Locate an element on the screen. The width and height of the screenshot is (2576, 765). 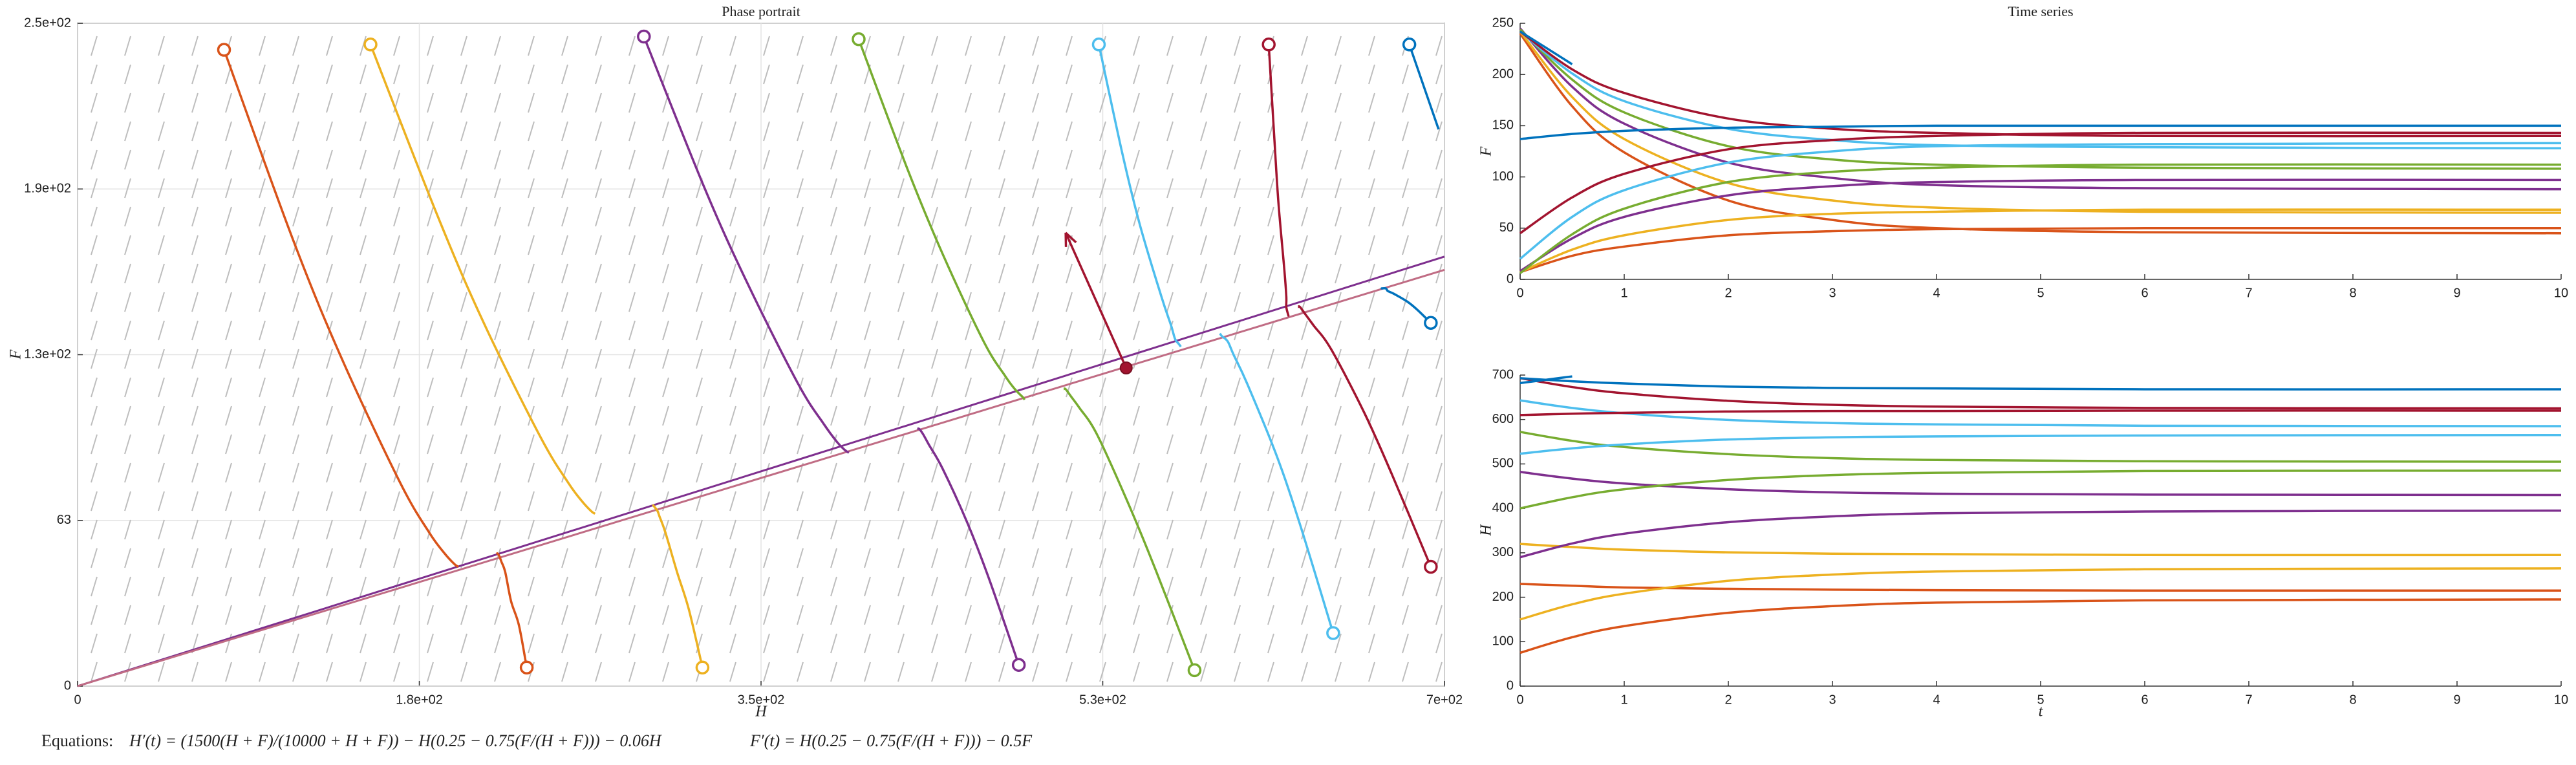
x-tick-label: 2 is located at coordinates (1728, 700).